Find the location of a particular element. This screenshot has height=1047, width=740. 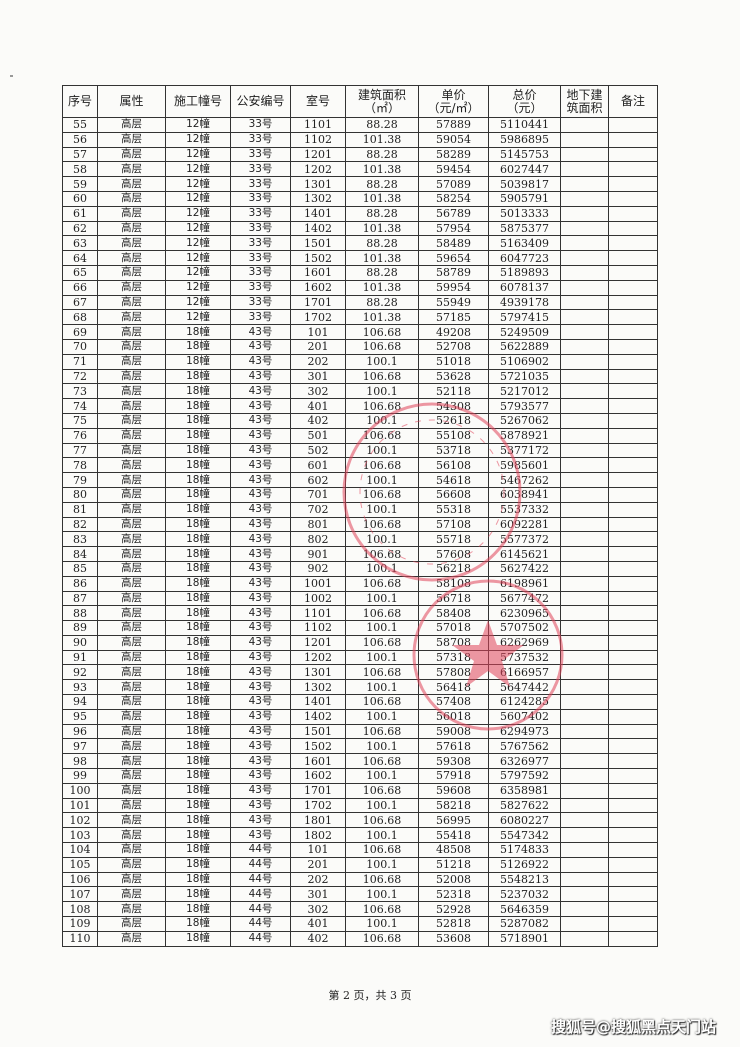

cell-total: 6166957 is located at coordinates (524, 672).